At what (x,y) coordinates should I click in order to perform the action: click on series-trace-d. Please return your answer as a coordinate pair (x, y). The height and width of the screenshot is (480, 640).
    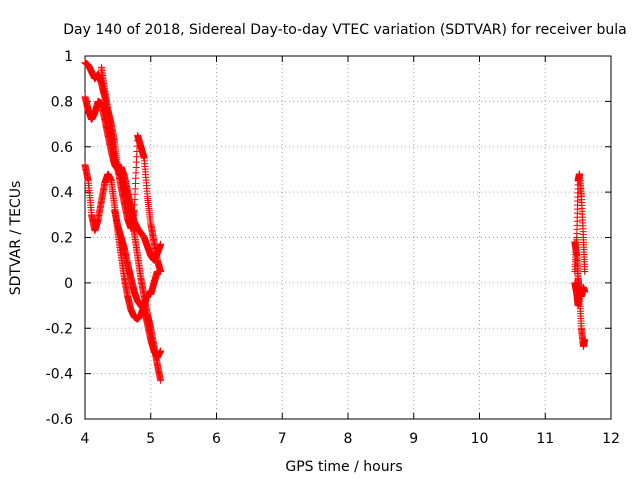
    Looking at the image, I should click on (131, 169).